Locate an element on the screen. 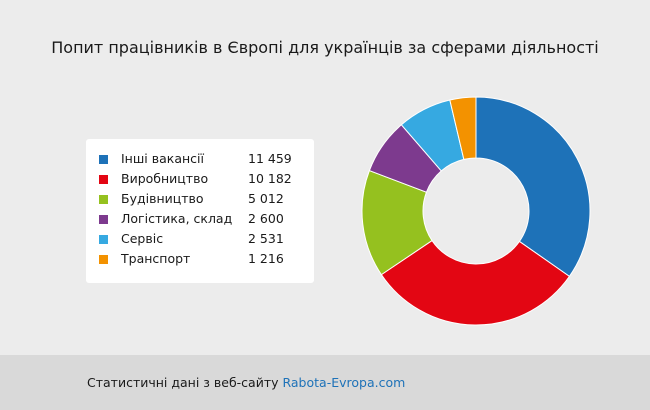 This screenshot has height=410, width=650. legend-item: Інші вакансії 11 459 is located at coordinates (200, 160).